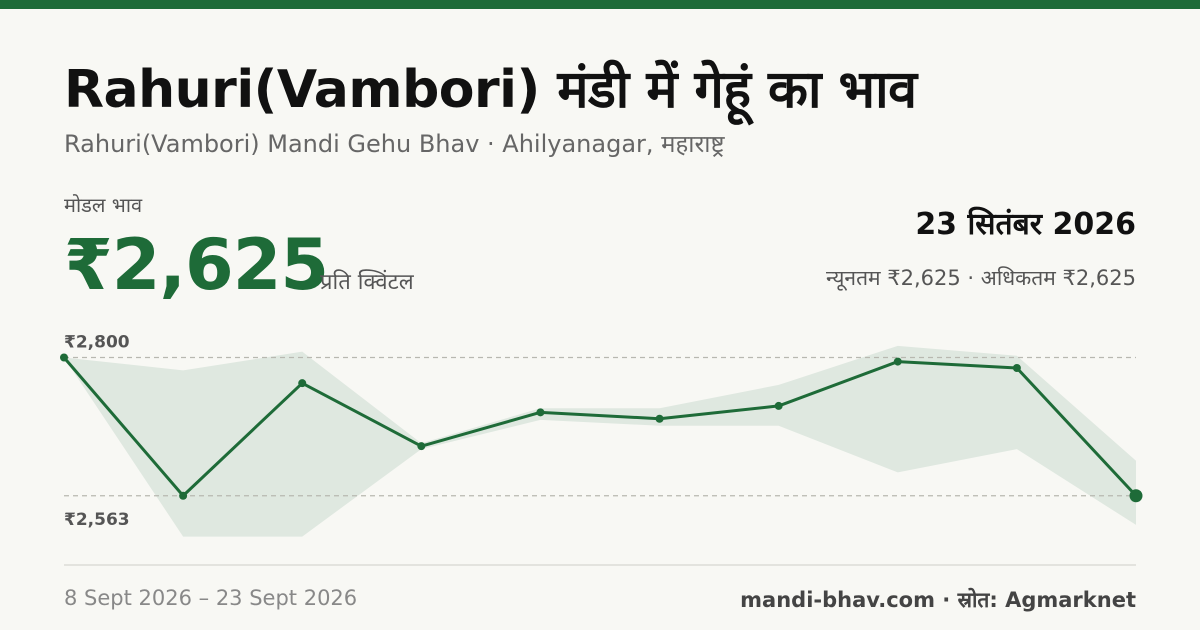 The image size is (1200, 630). I want to click on top-accent-bar, so click(600, 4).